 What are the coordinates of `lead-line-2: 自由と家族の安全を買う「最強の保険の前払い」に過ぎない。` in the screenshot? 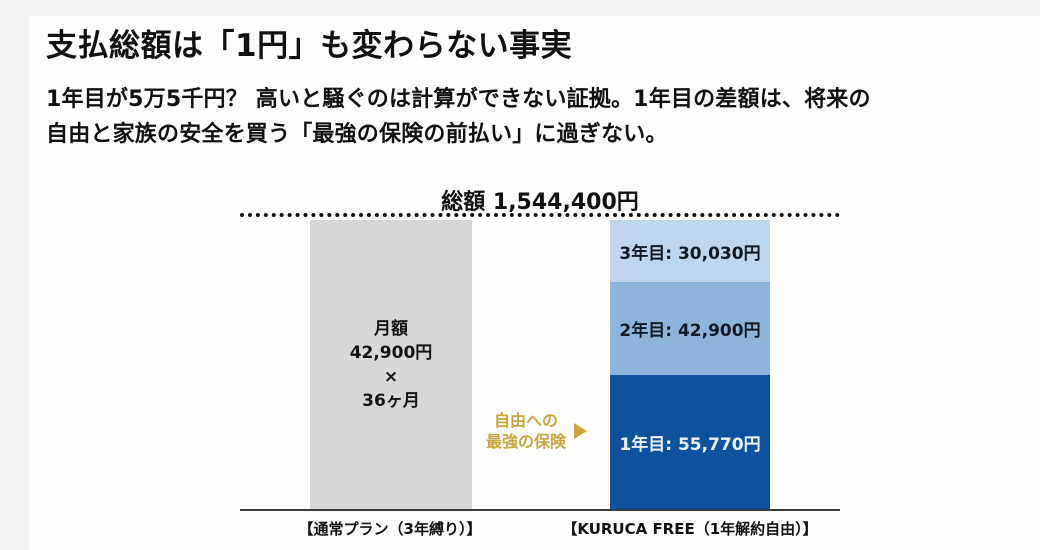 It's located at (357, 134).